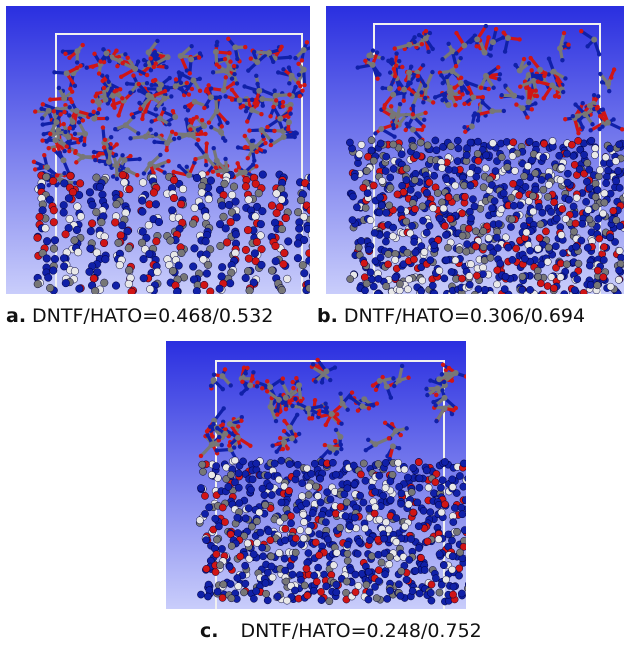  I want to click on panel-b-label: DNTF/HATO=0.306/0.694, so click(464, 316).